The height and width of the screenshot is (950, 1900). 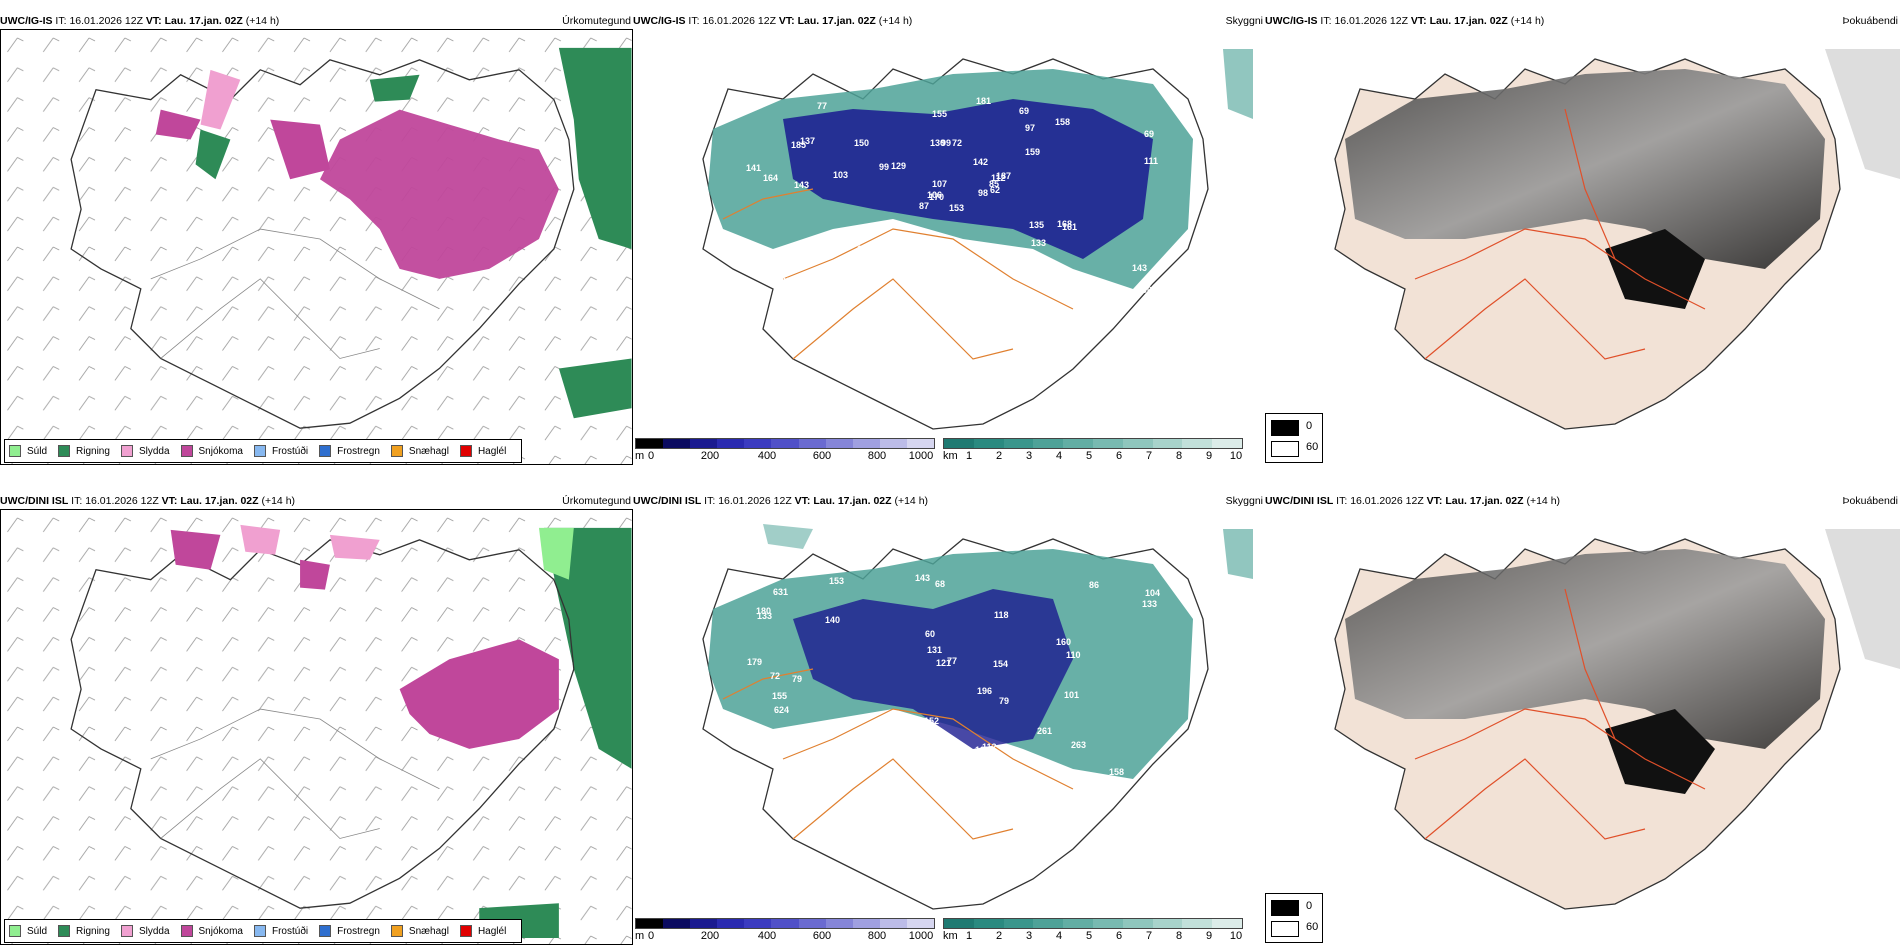 What do you see at coordinates (1285, 449) in the screenshot?
I see `fog-swatch-low` at bounding box center [1285, 449].